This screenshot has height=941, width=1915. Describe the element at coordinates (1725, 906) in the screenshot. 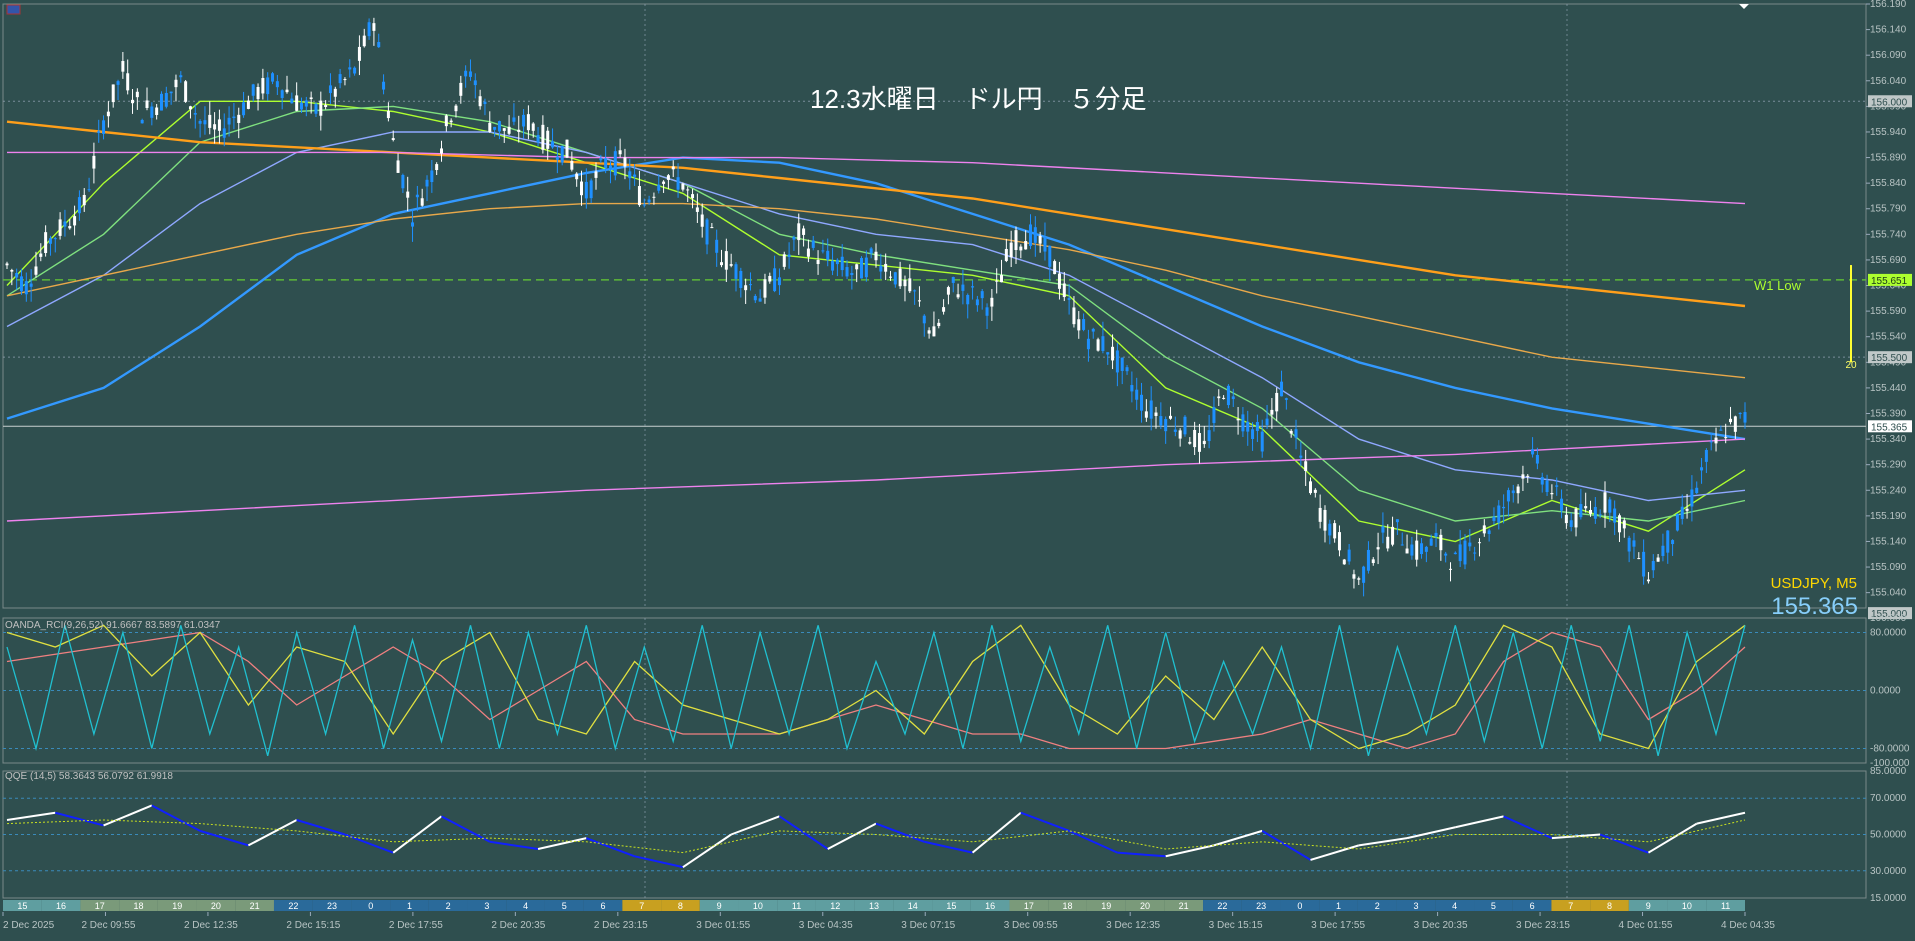

I see `hour-label: 11` at that location.